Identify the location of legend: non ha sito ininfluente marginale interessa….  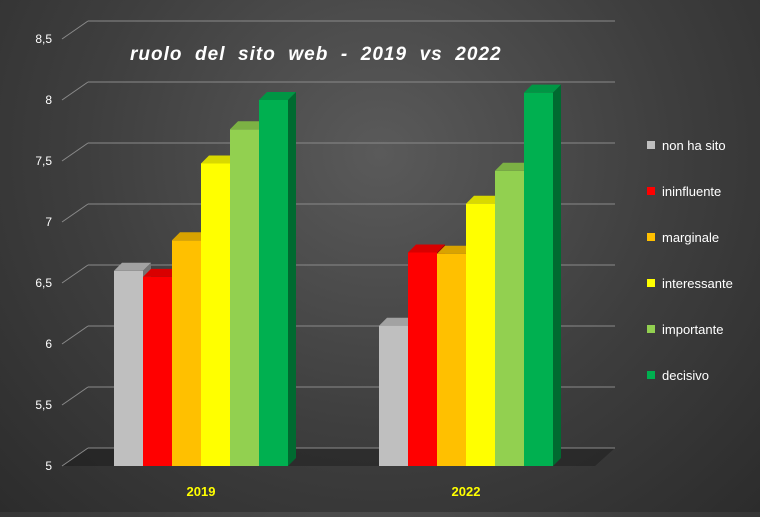
(690, 260).